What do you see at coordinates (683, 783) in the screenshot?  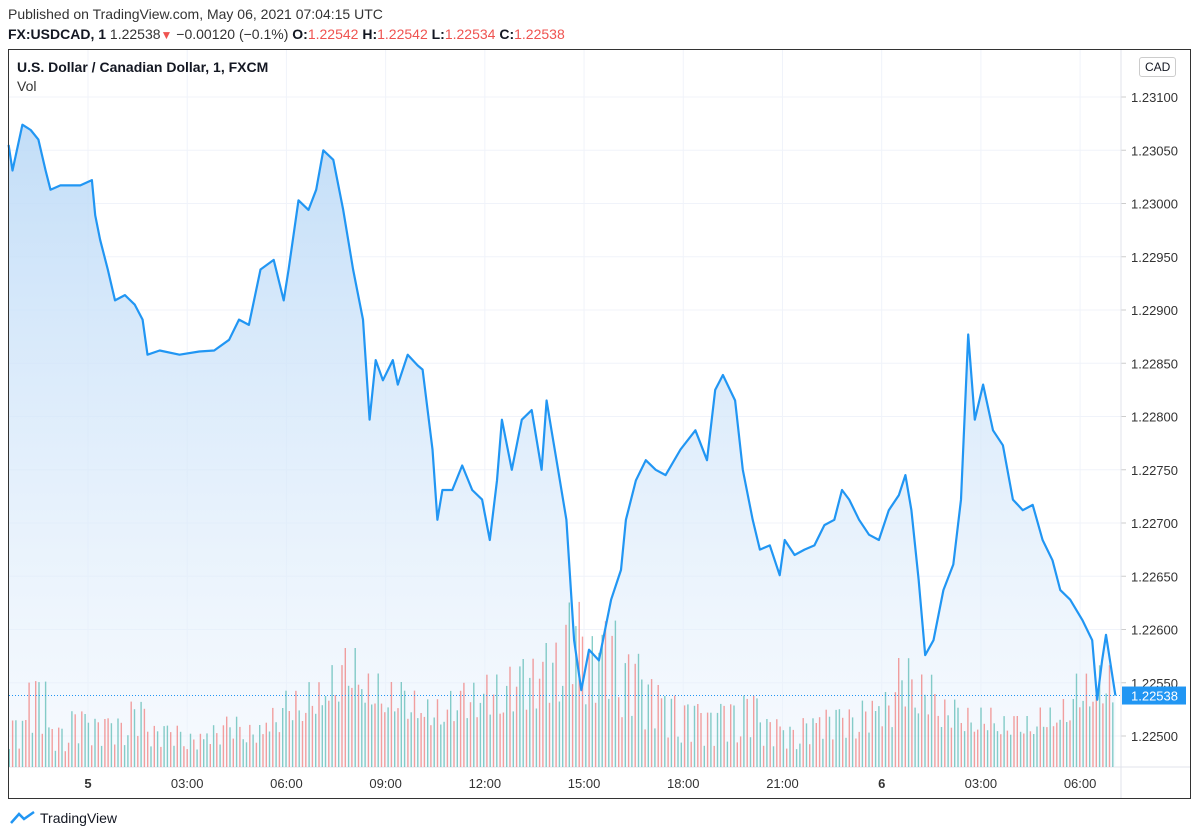 I see `x-tick-label: 18:00` at bounding box center [683, 783].